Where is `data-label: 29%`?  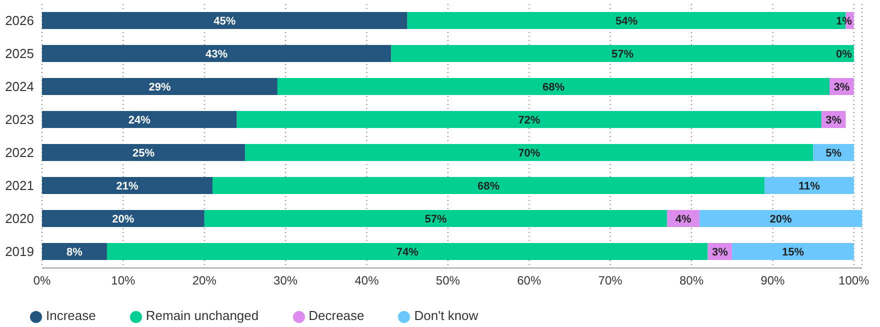
data-label: 29% is located at coordinates (159, 87).